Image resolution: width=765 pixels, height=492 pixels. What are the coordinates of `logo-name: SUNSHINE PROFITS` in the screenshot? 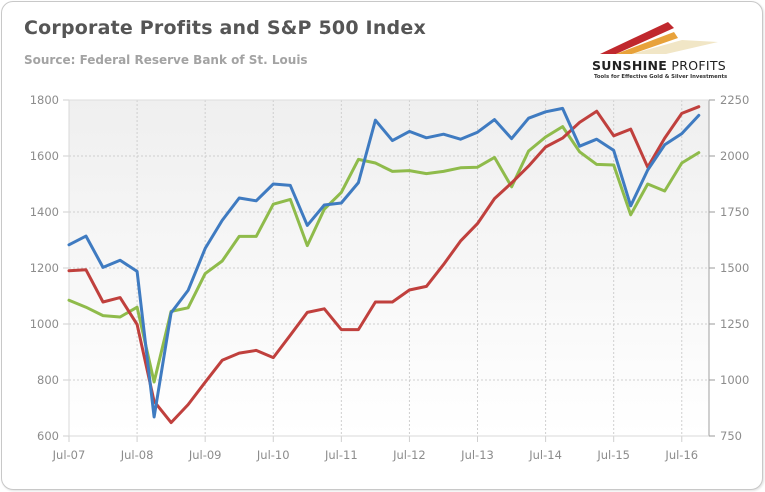 It's located at (659, 65).